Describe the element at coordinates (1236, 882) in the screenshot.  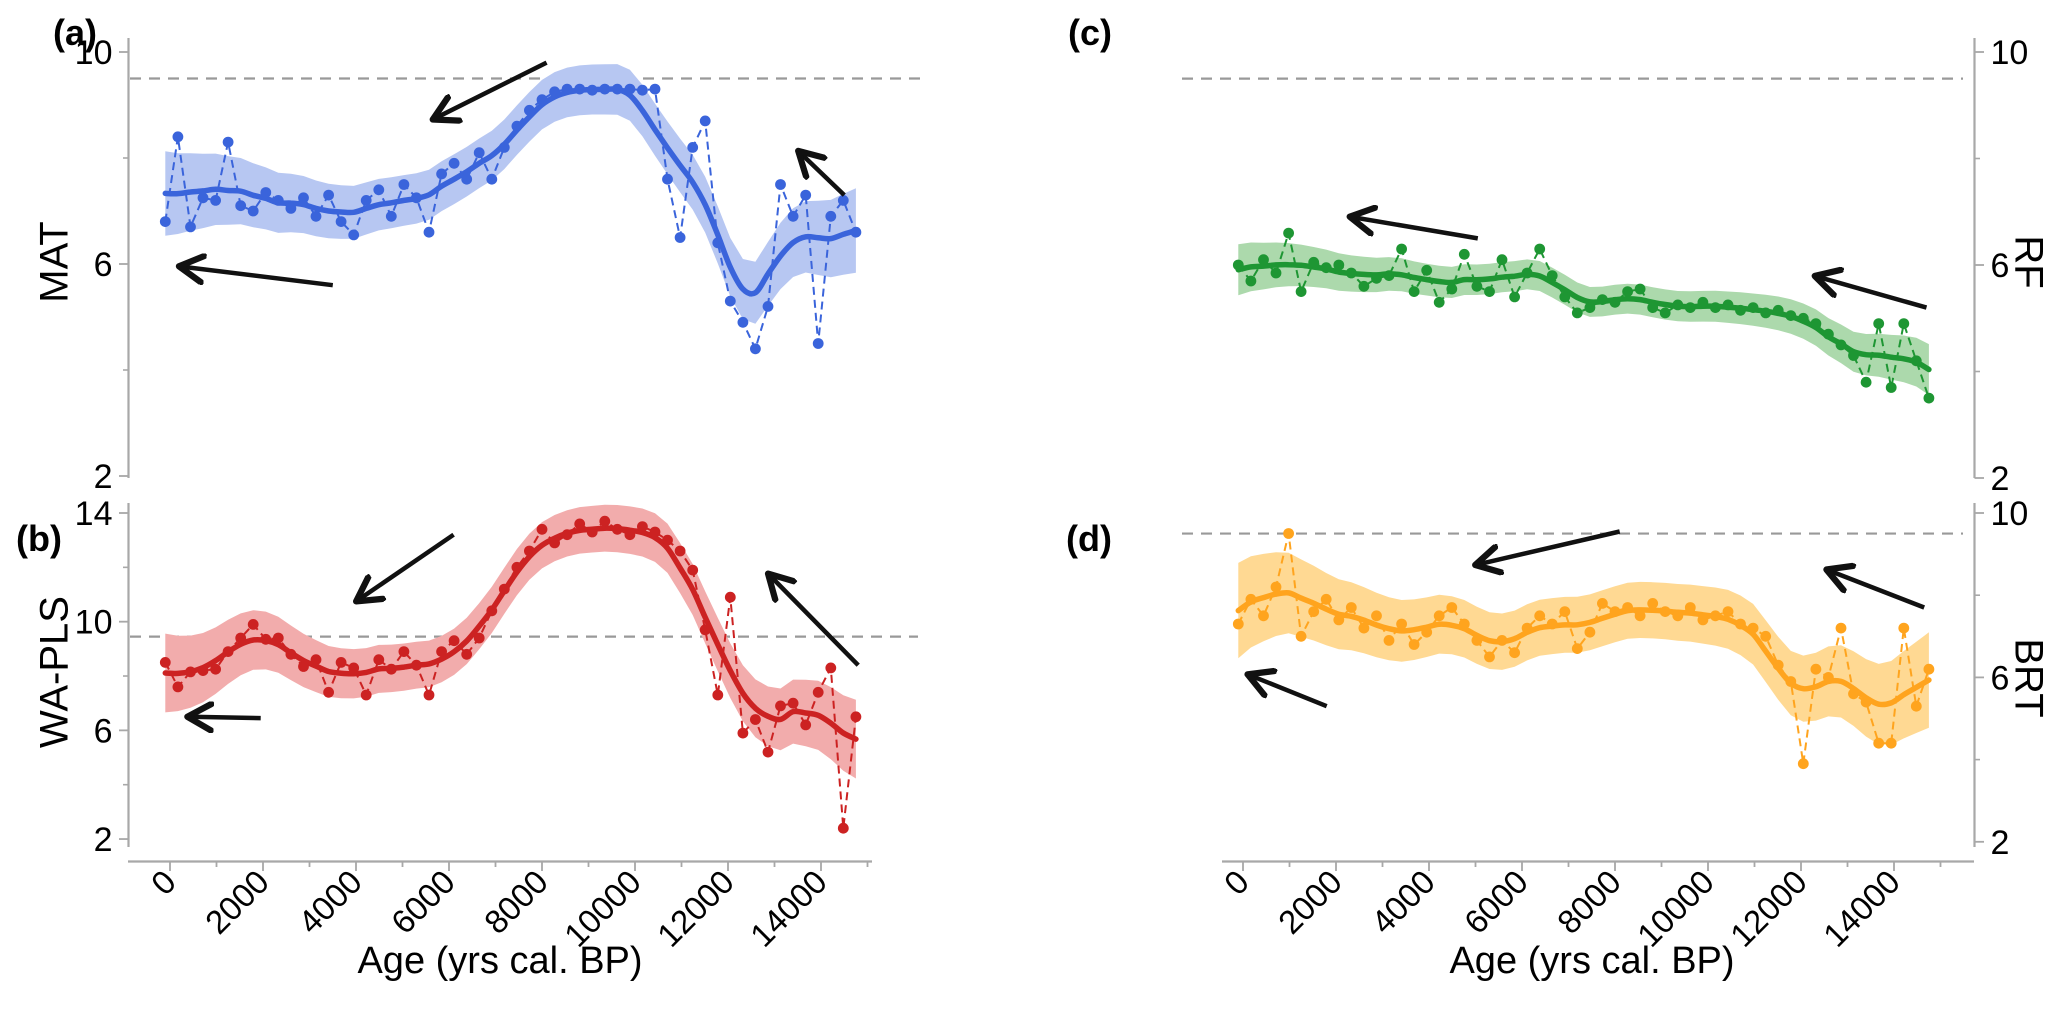
I see `x-tick-label: 0` at that location.